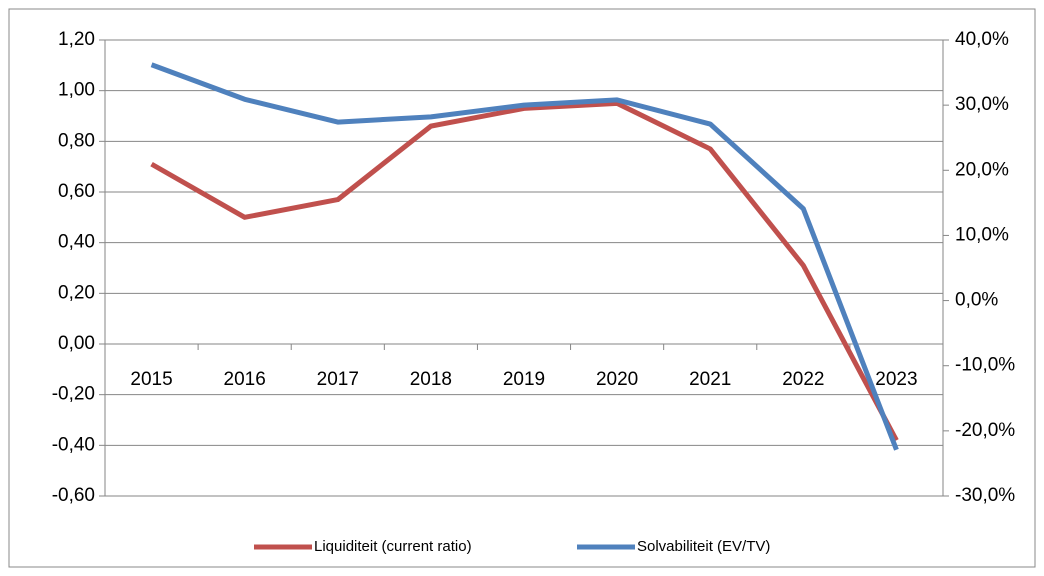 The height and width of the screenshot is (576, 1044). Describe the element at coordinates (710, 379) in the screenshot. I see `x-tick-label: 2021` at that location.